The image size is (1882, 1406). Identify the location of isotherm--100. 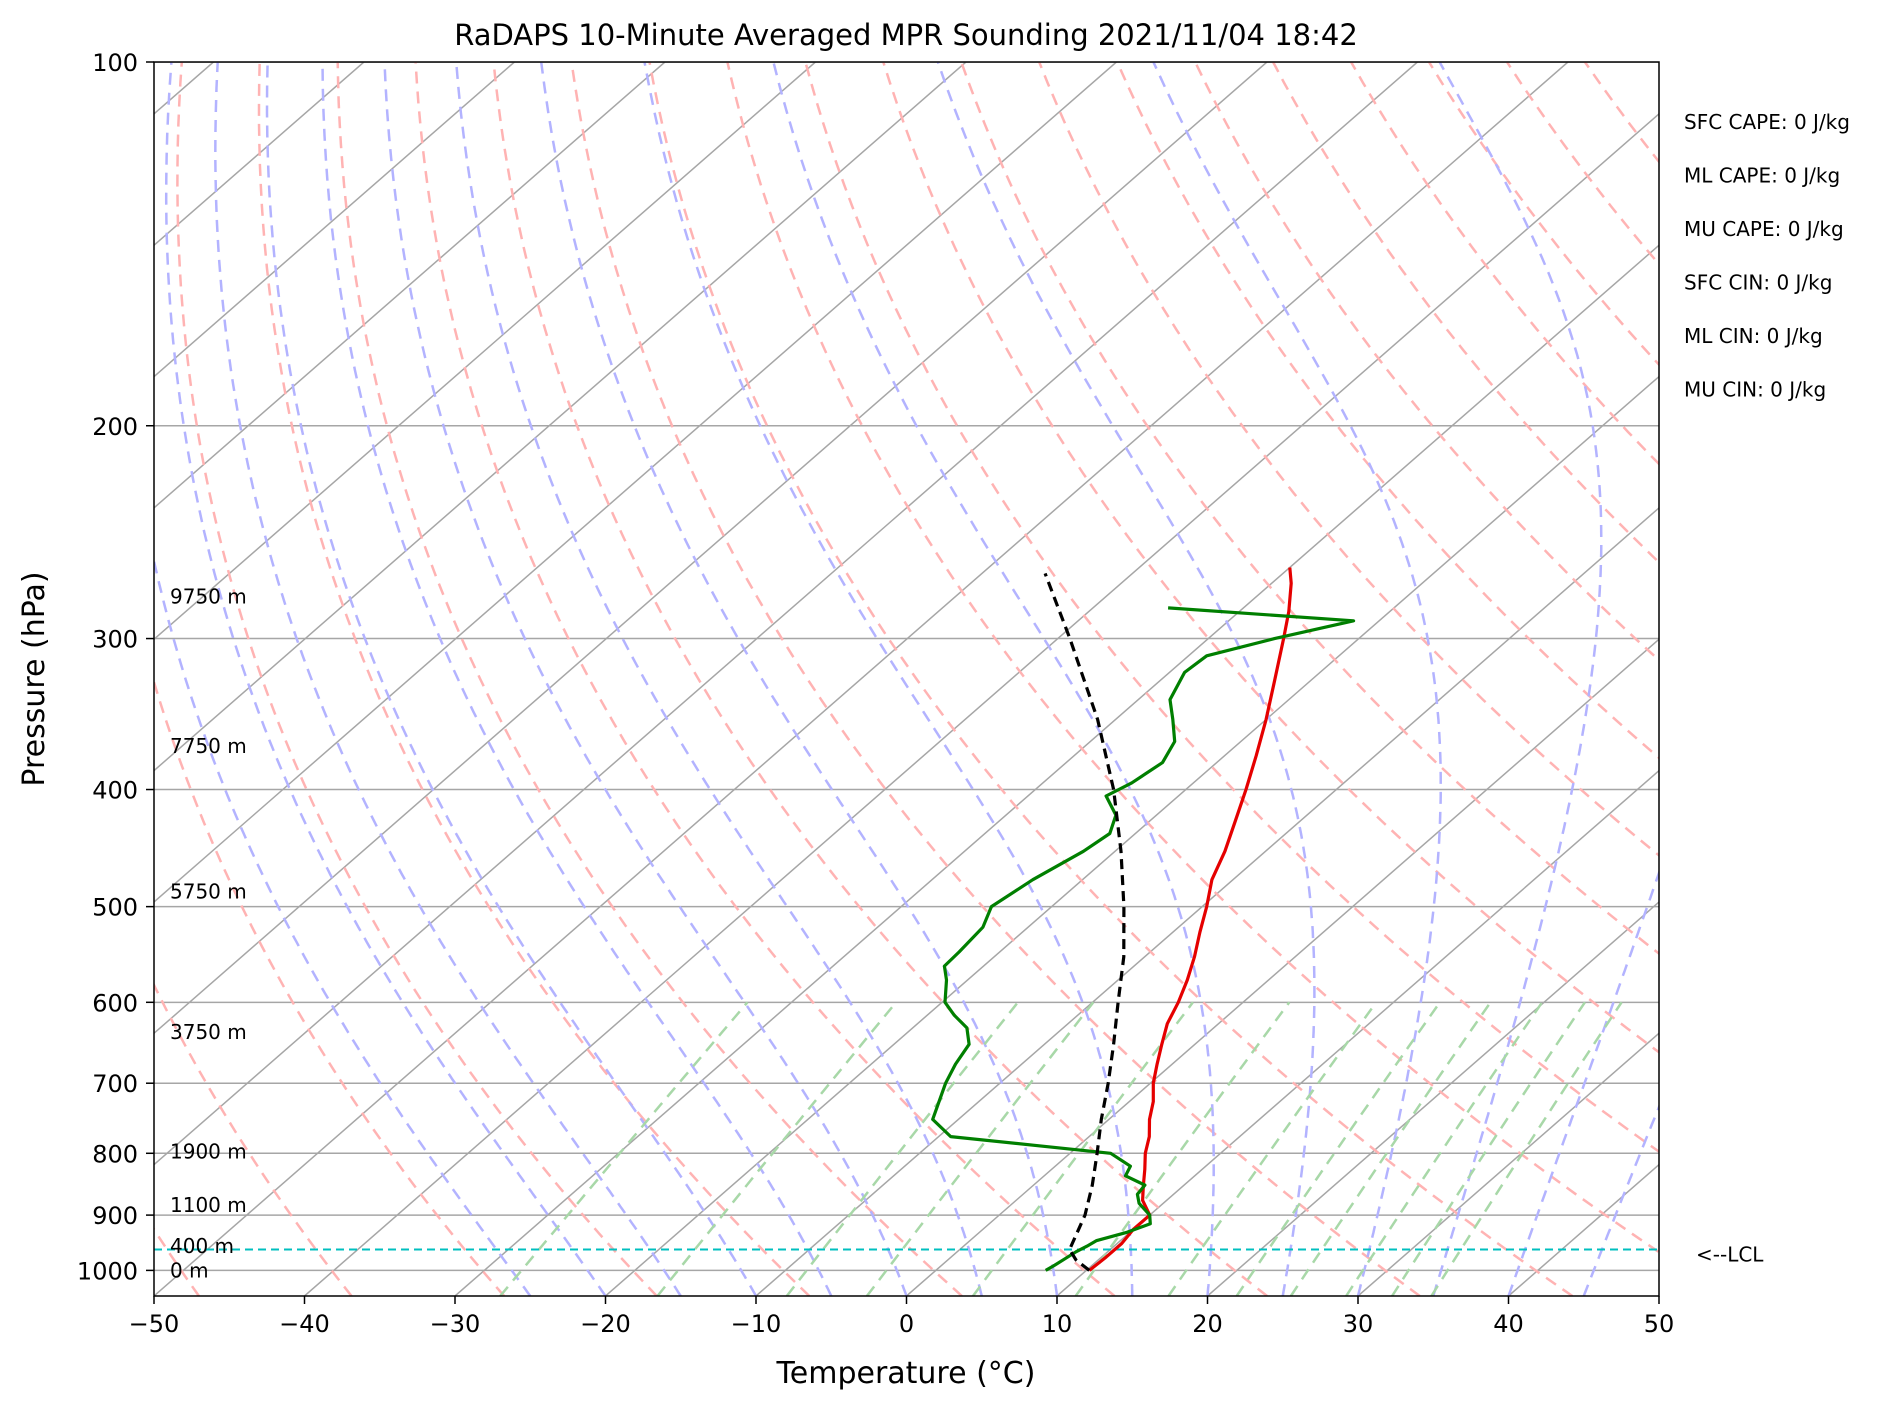
(485, 351).